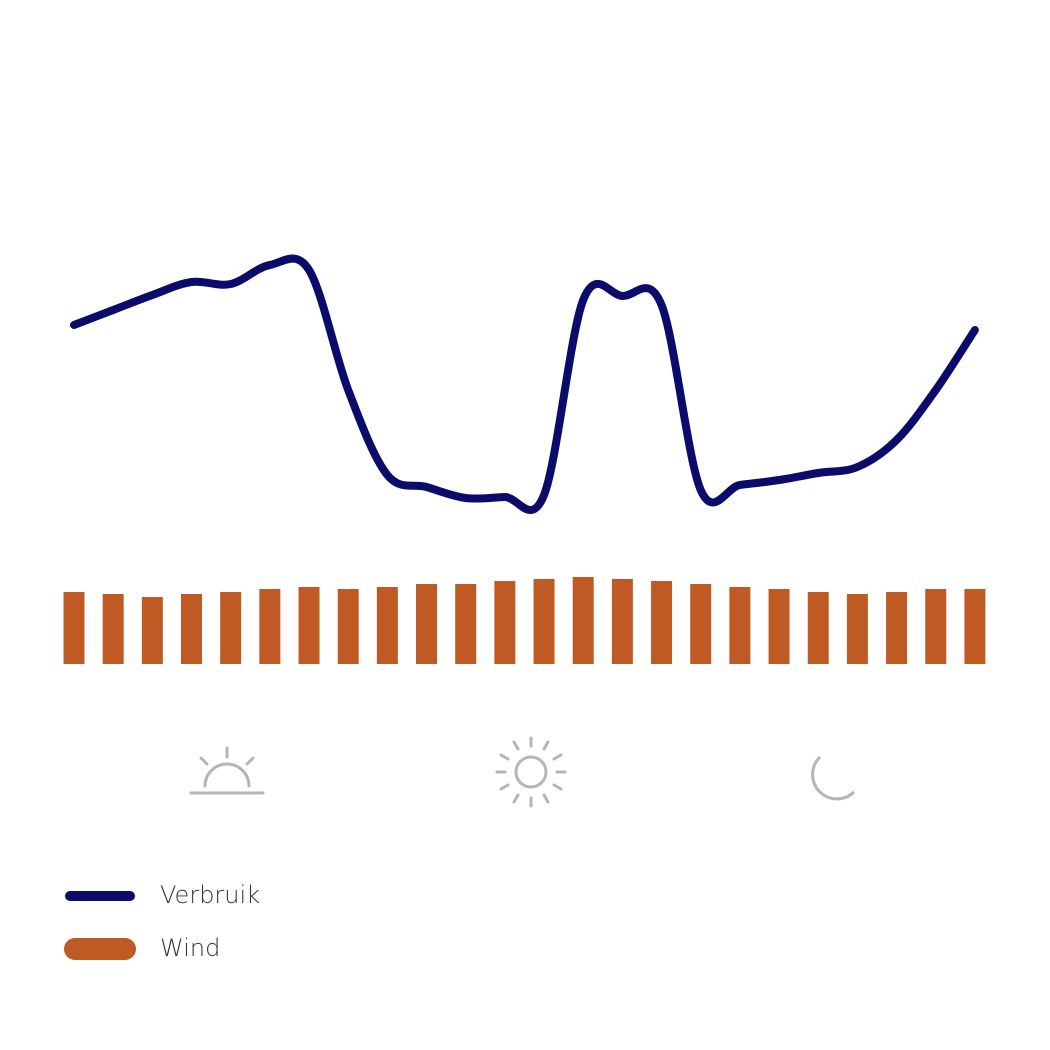 The width and height of the screenshot is (1050, 1050). I want to click on legend: Verbruik Wind, so click(162, 921).